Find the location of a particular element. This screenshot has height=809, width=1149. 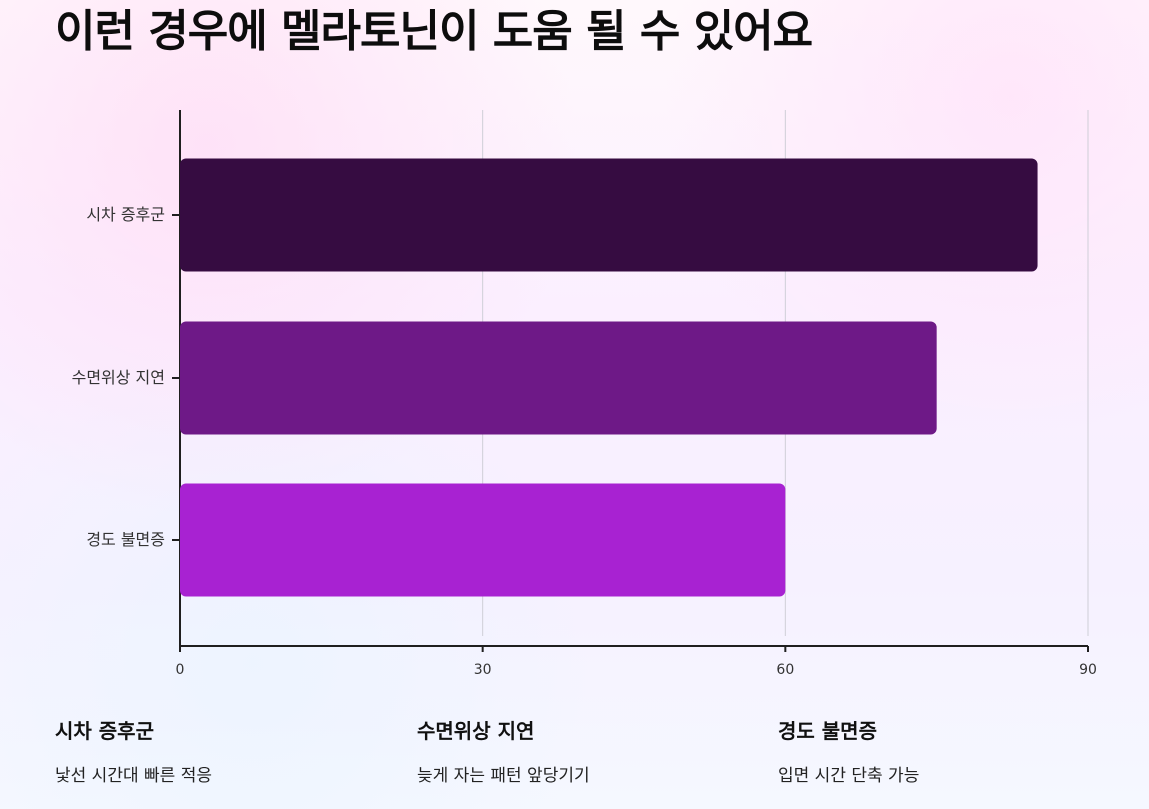

category-label: 수면위상 지연 is located at coordinates (118, 377).